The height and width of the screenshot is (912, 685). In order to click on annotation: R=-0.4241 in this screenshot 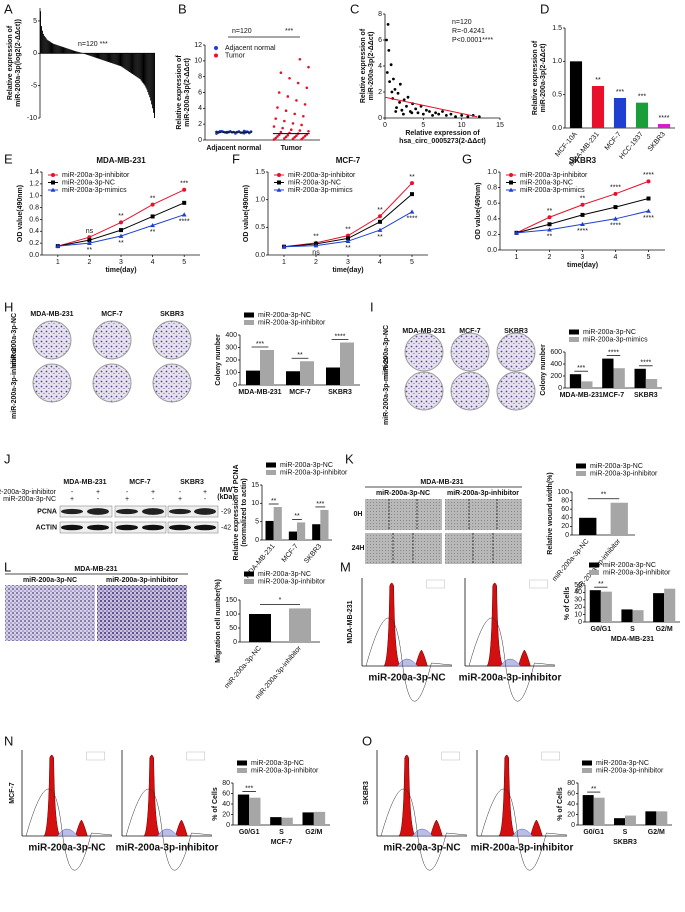, I will do `click(468, 31)`.